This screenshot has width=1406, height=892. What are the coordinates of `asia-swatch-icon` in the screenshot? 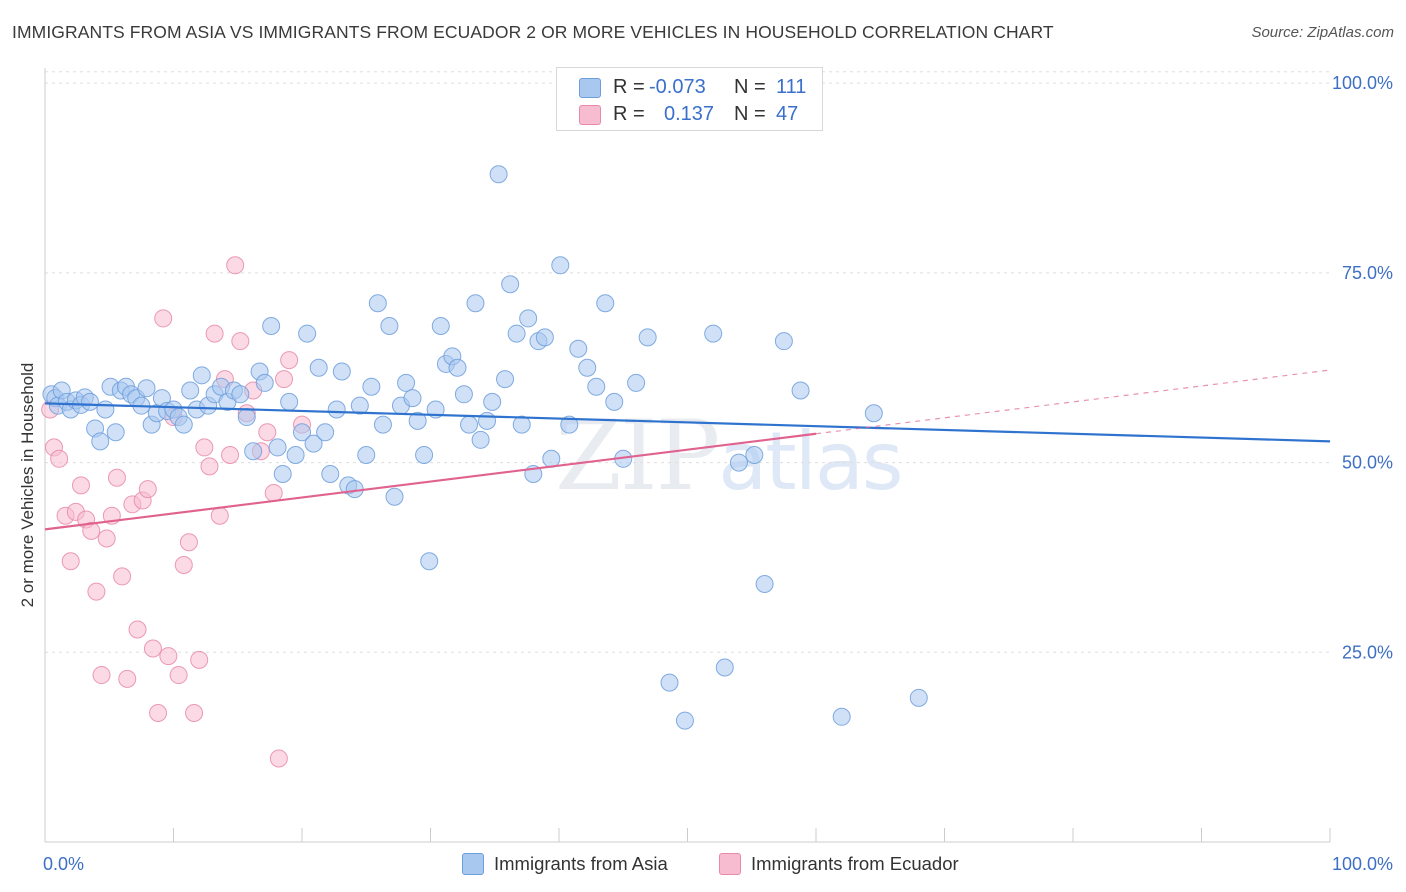 It's located at (590, 88).